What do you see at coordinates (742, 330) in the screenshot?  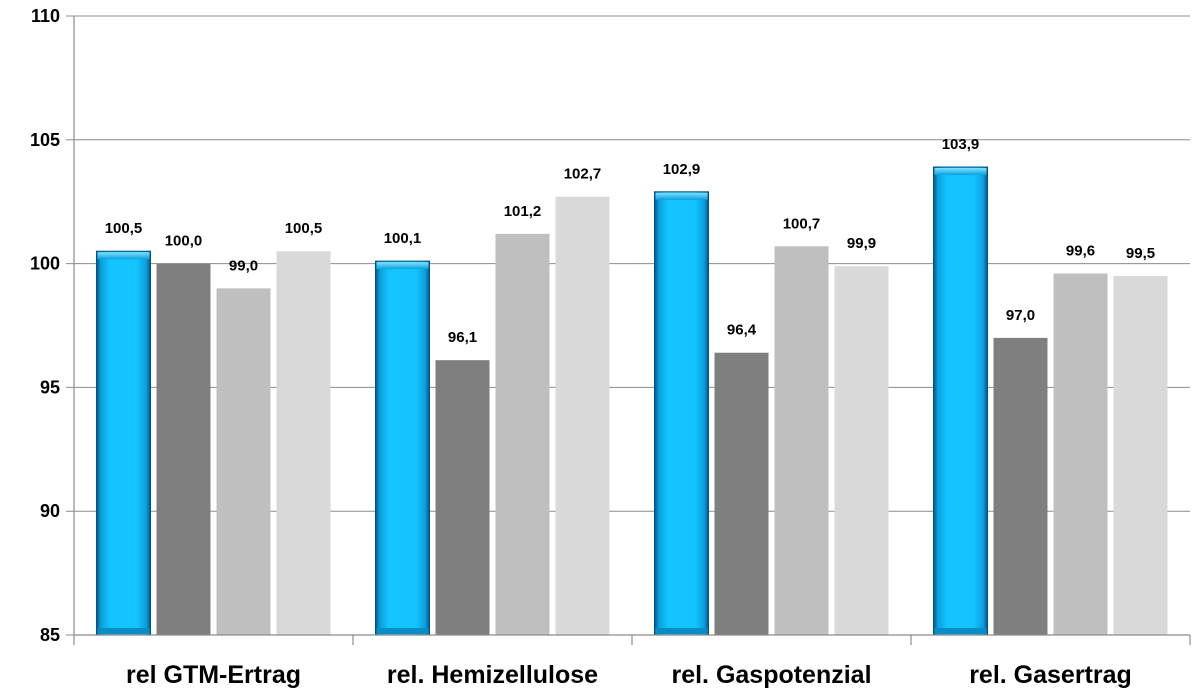 I see `data-label: 96,4` at bounding box center [742, 330].